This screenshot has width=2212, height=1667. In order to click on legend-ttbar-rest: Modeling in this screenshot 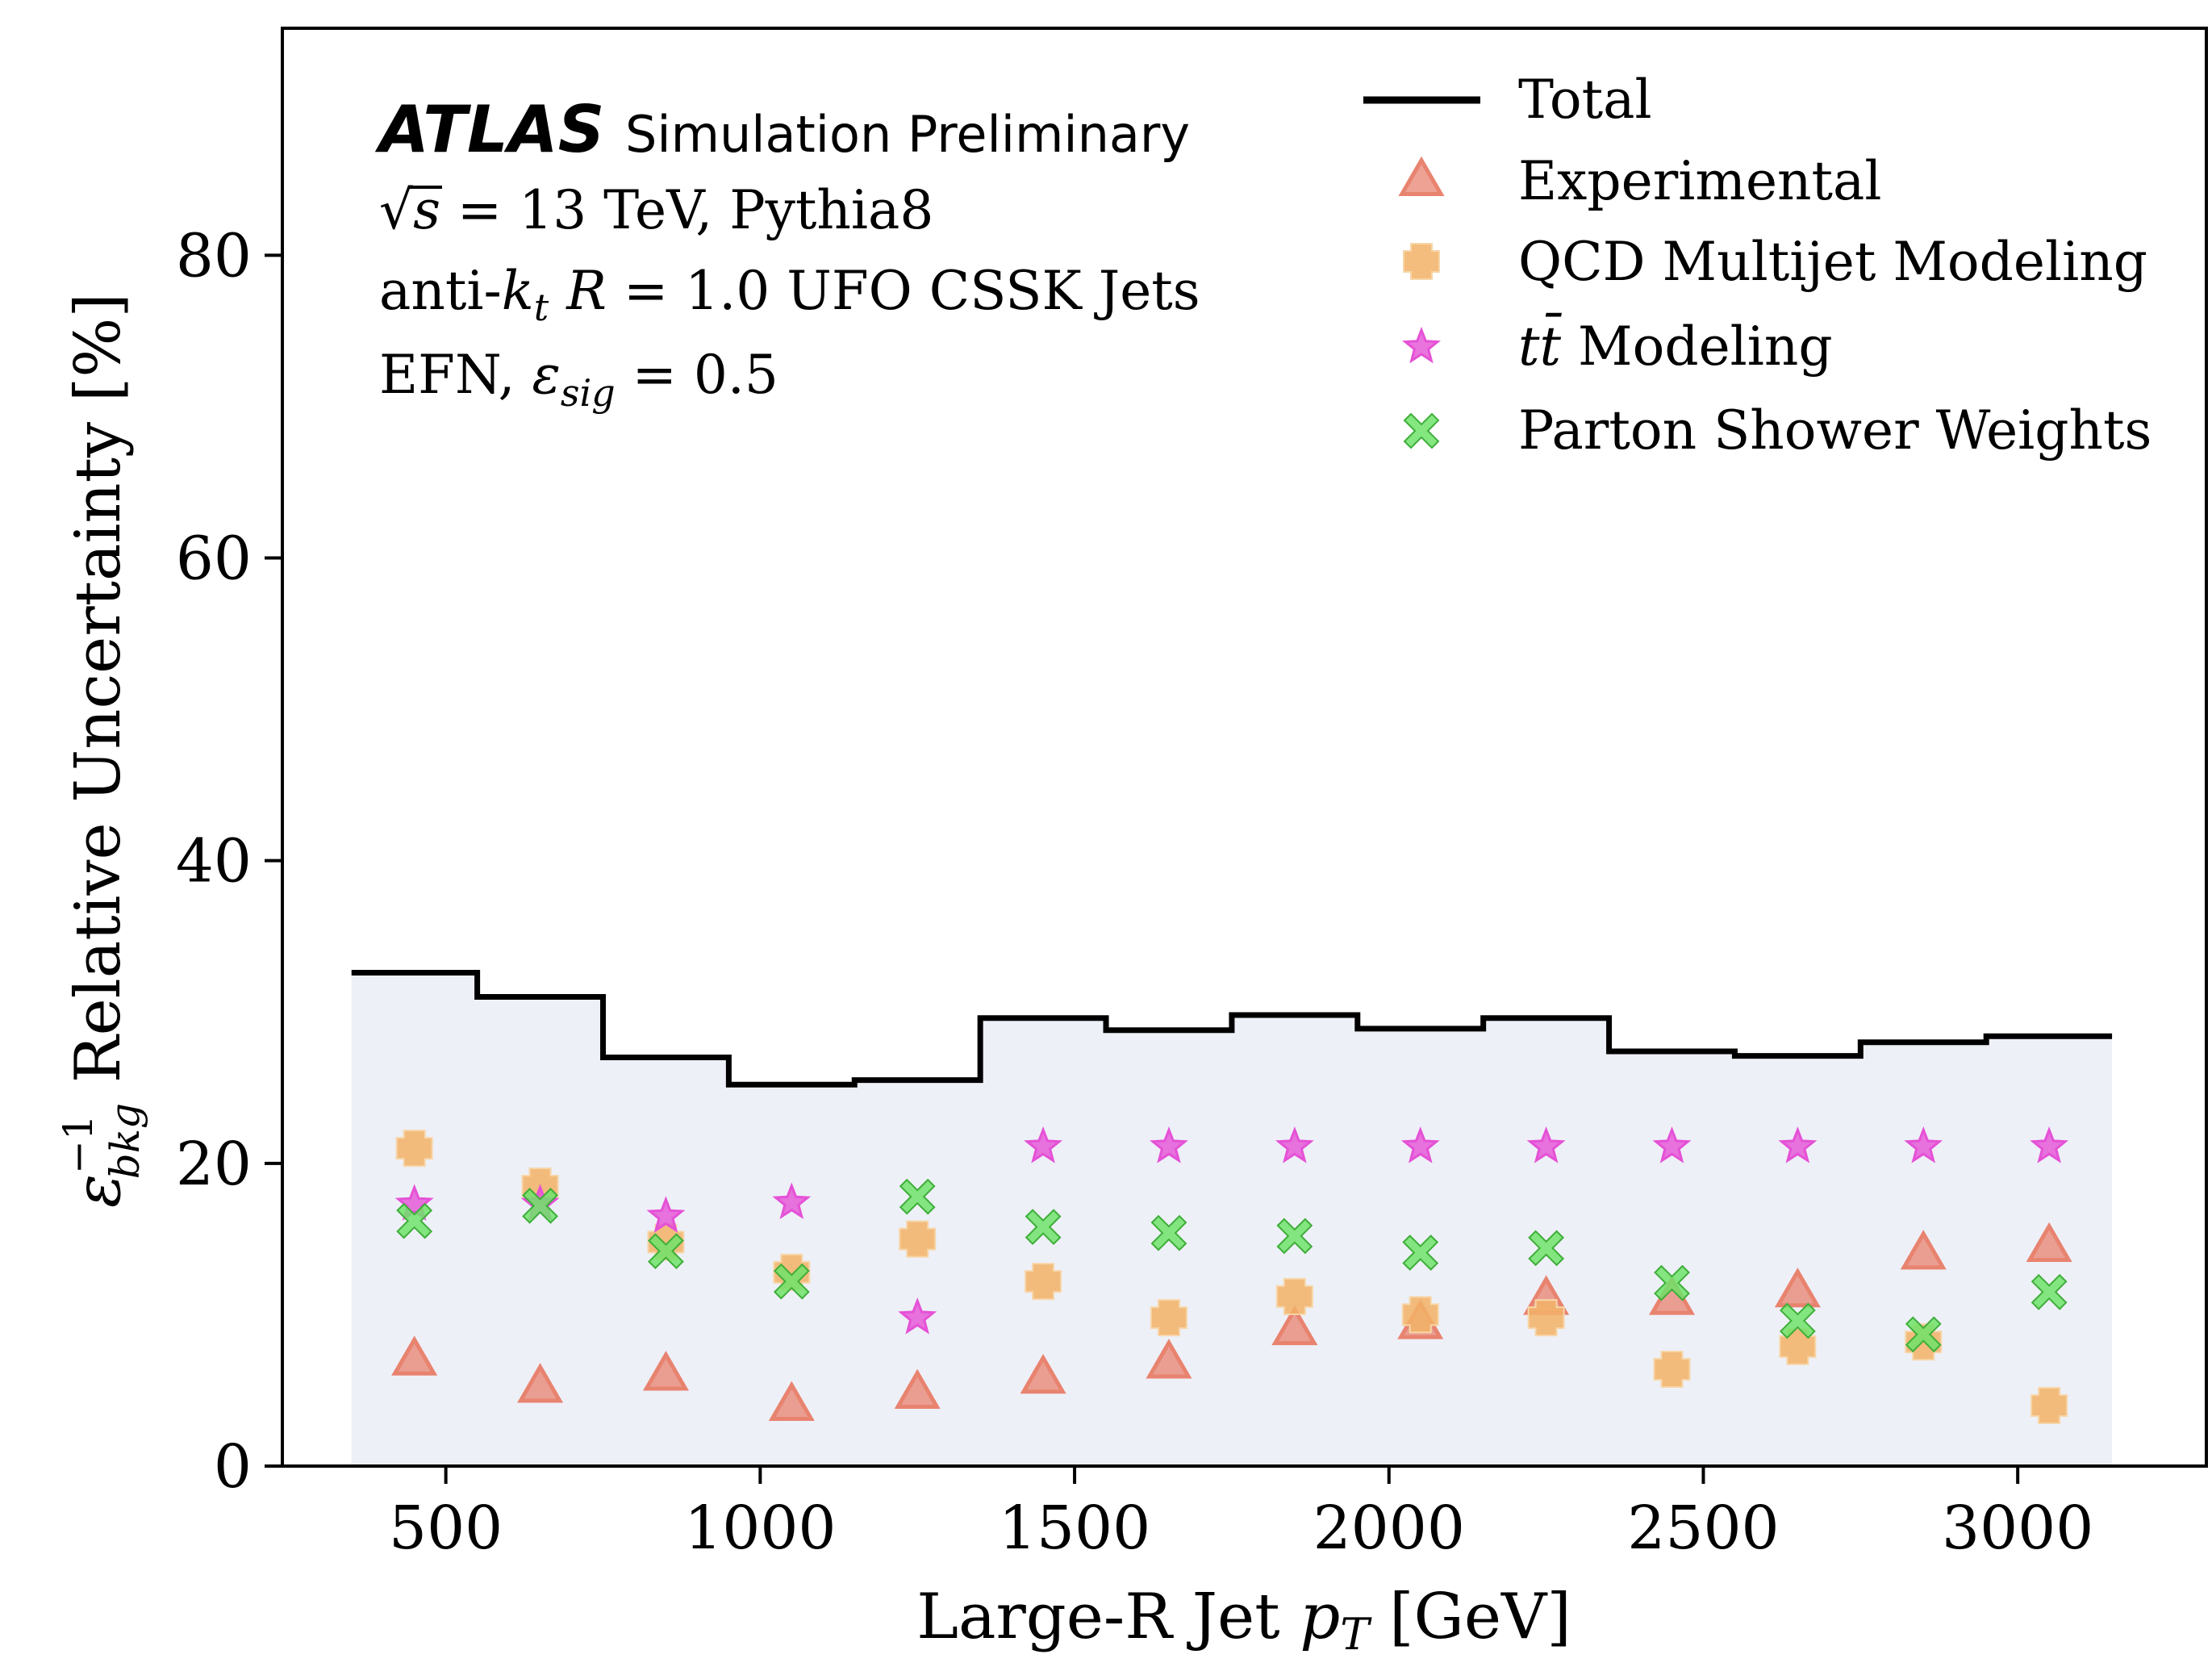, I will do `click(1697, 347)`.